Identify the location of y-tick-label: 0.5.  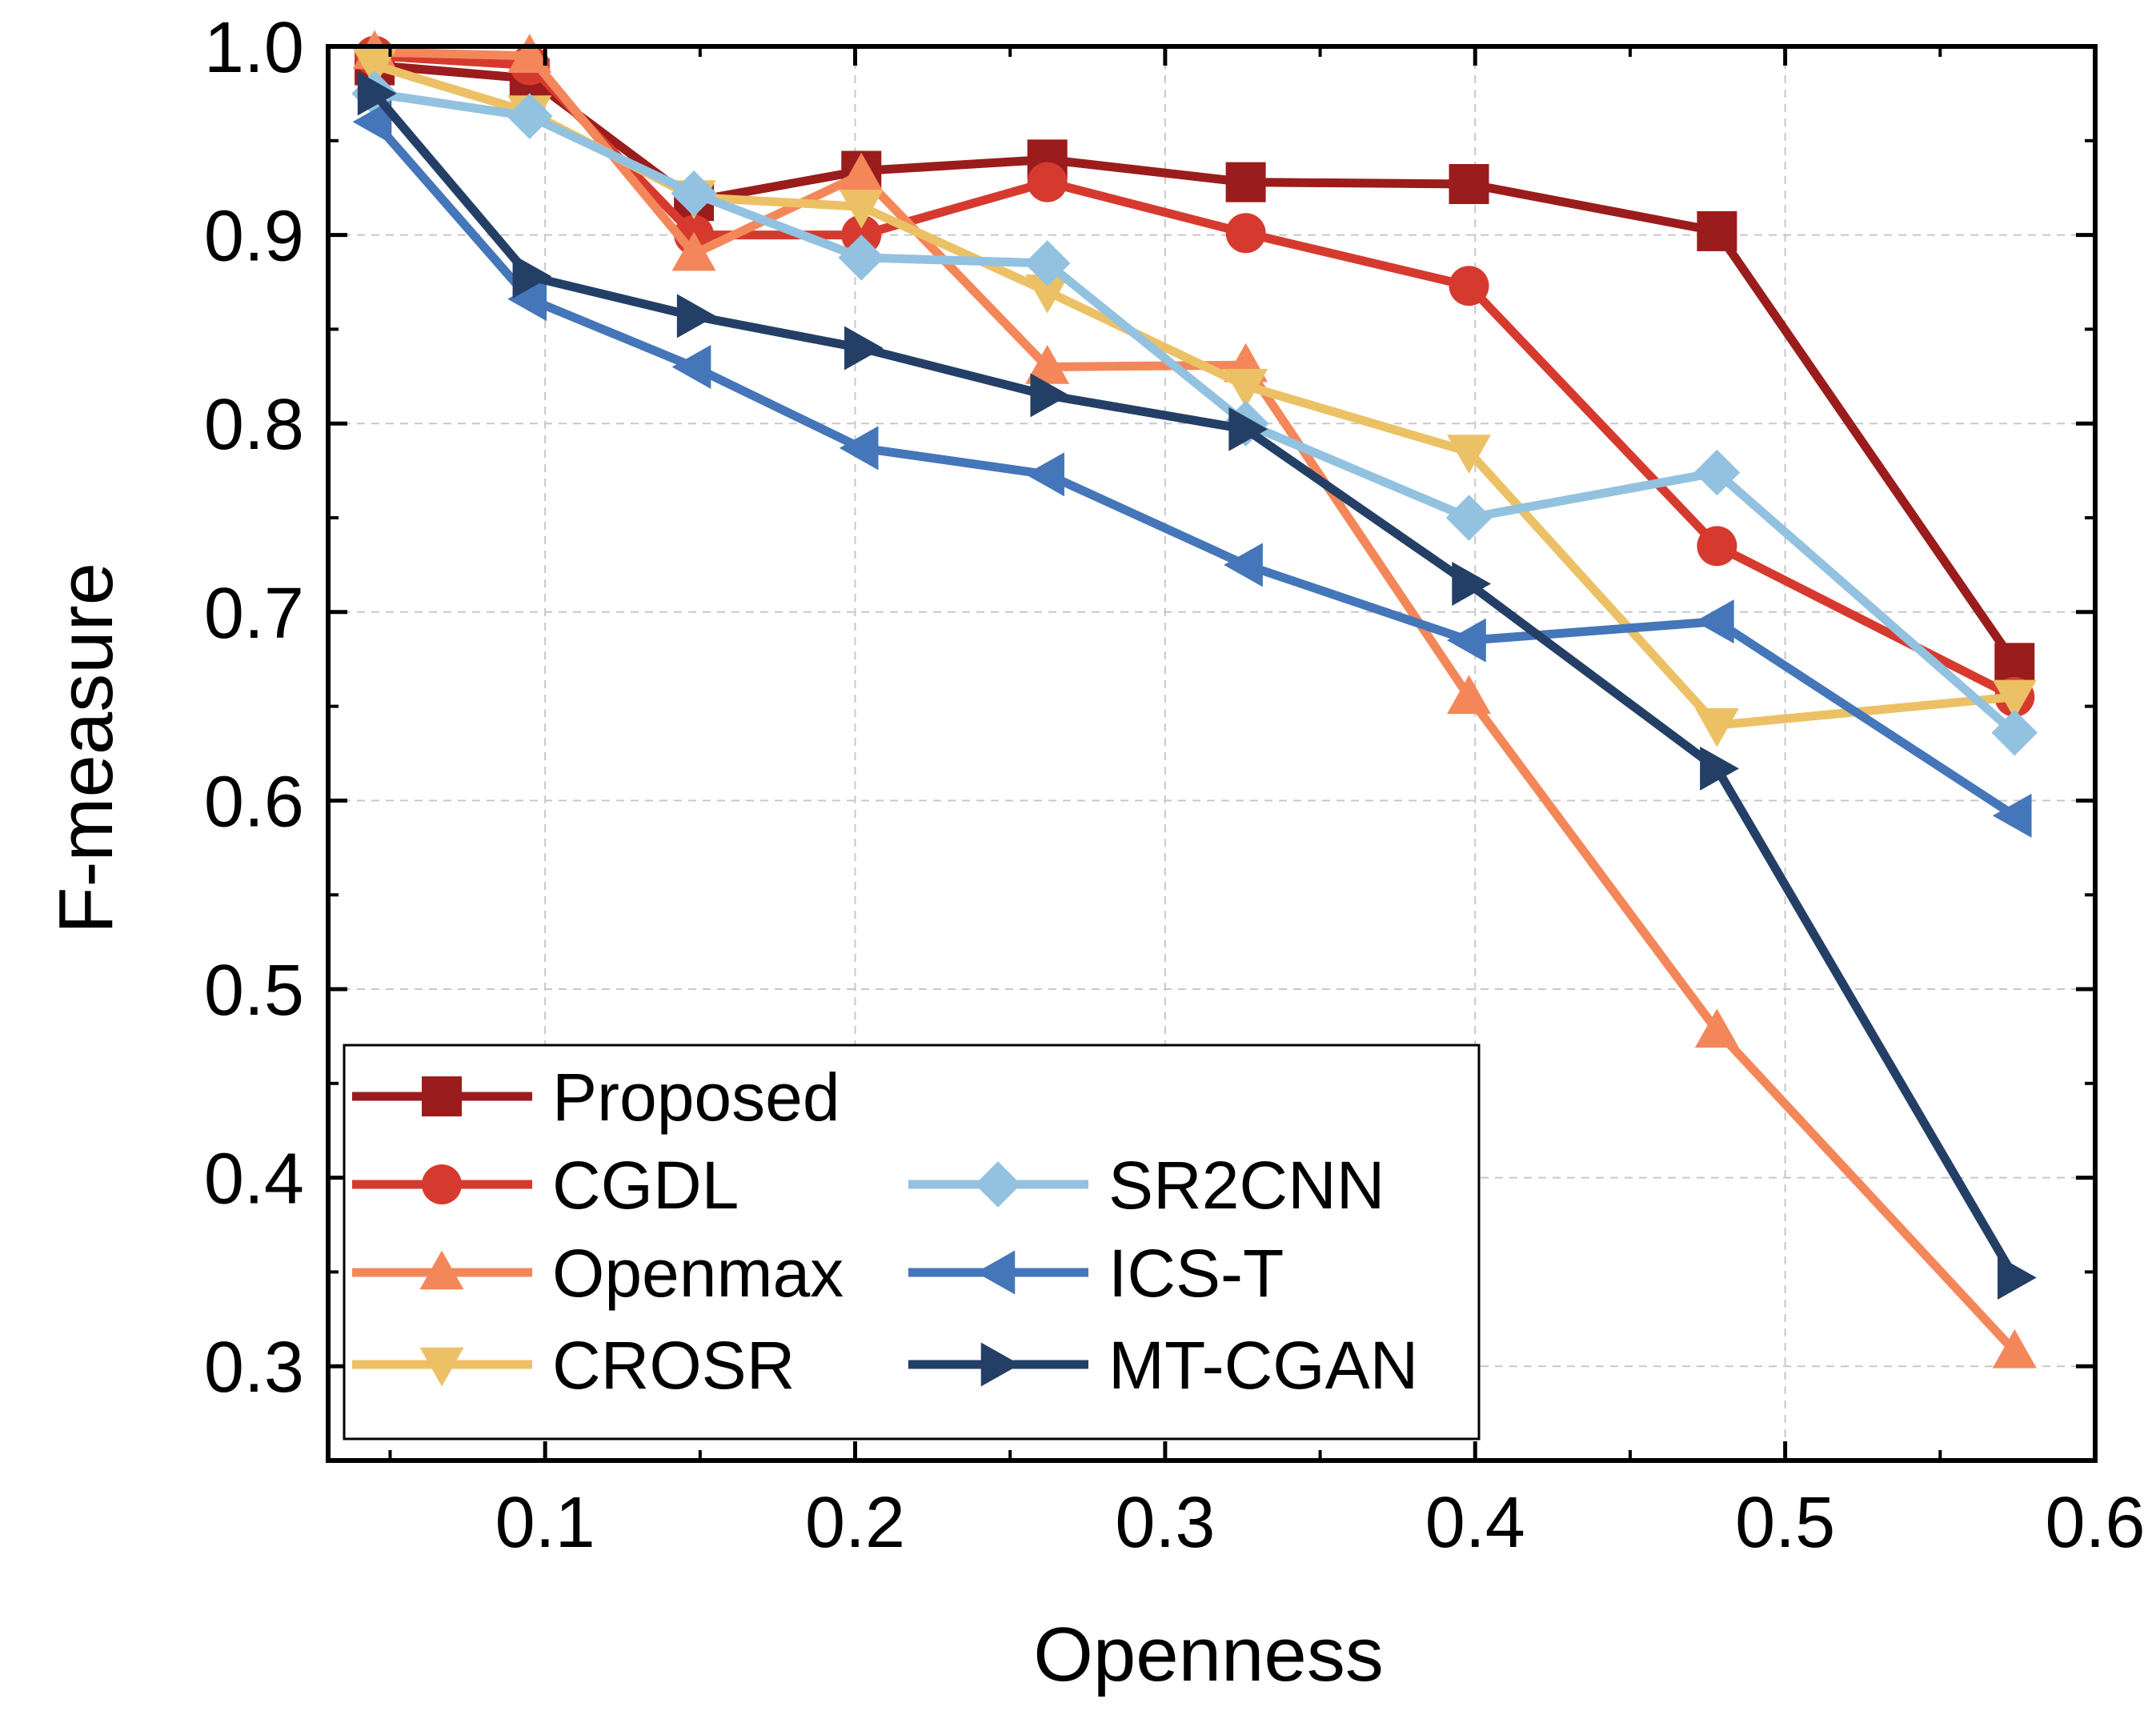
(254, 991).